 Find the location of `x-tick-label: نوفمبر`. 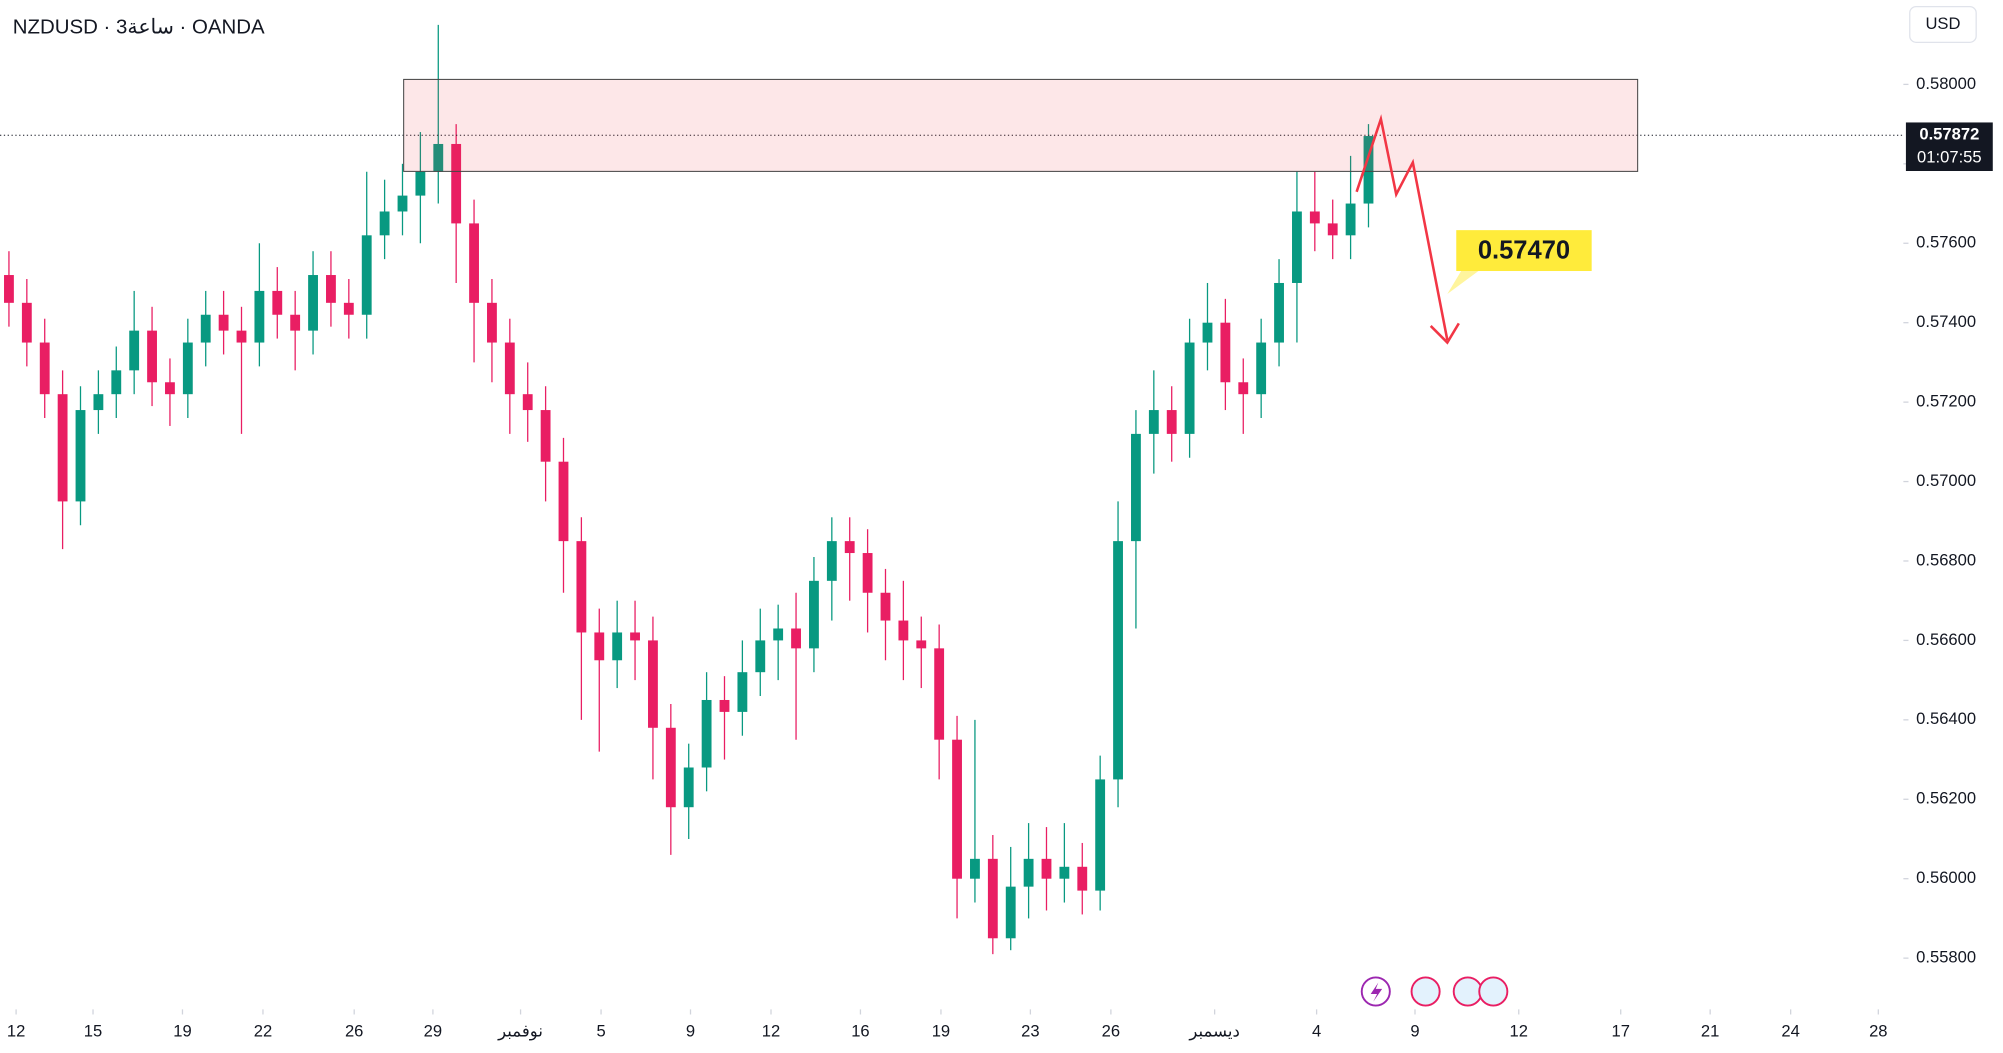

x-tick-label: نوفمبر is located at coordinates (520, 1032).